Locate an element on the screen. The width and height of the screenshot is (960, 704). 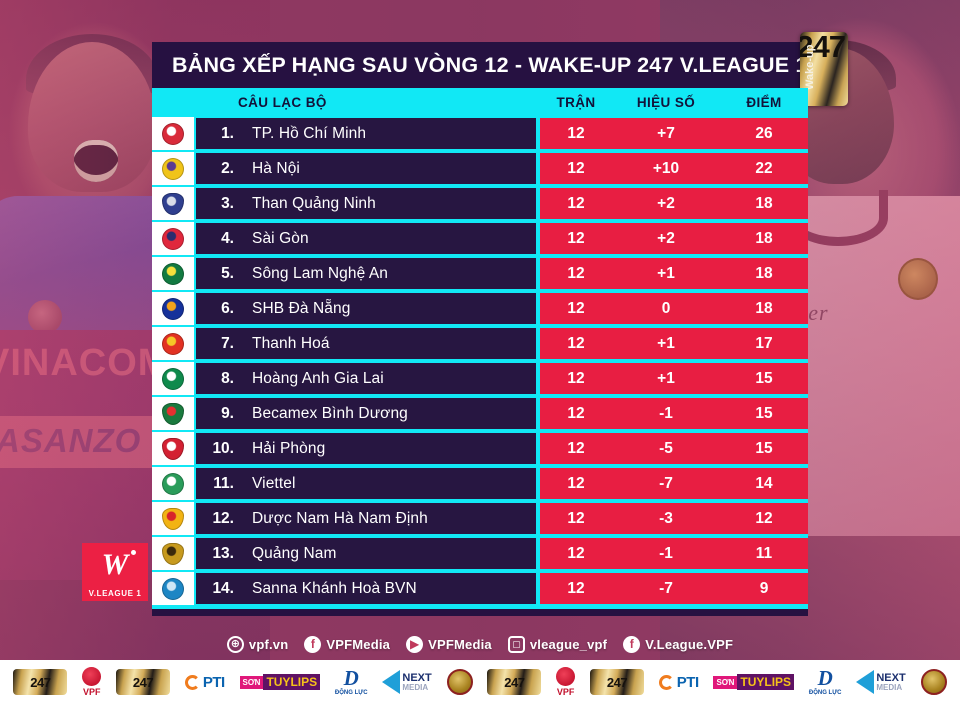
hai-phong-crest is located at coordinates (173, 448).